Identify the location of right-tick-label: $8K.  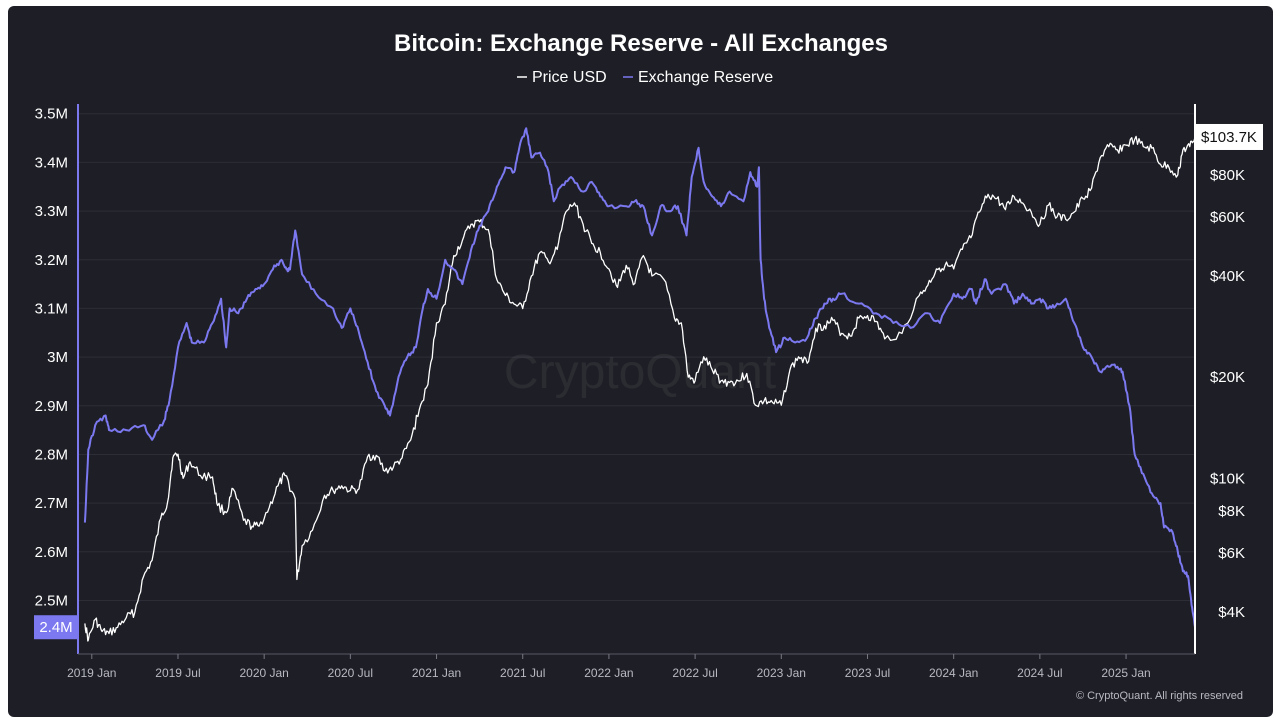
(1231, 511).